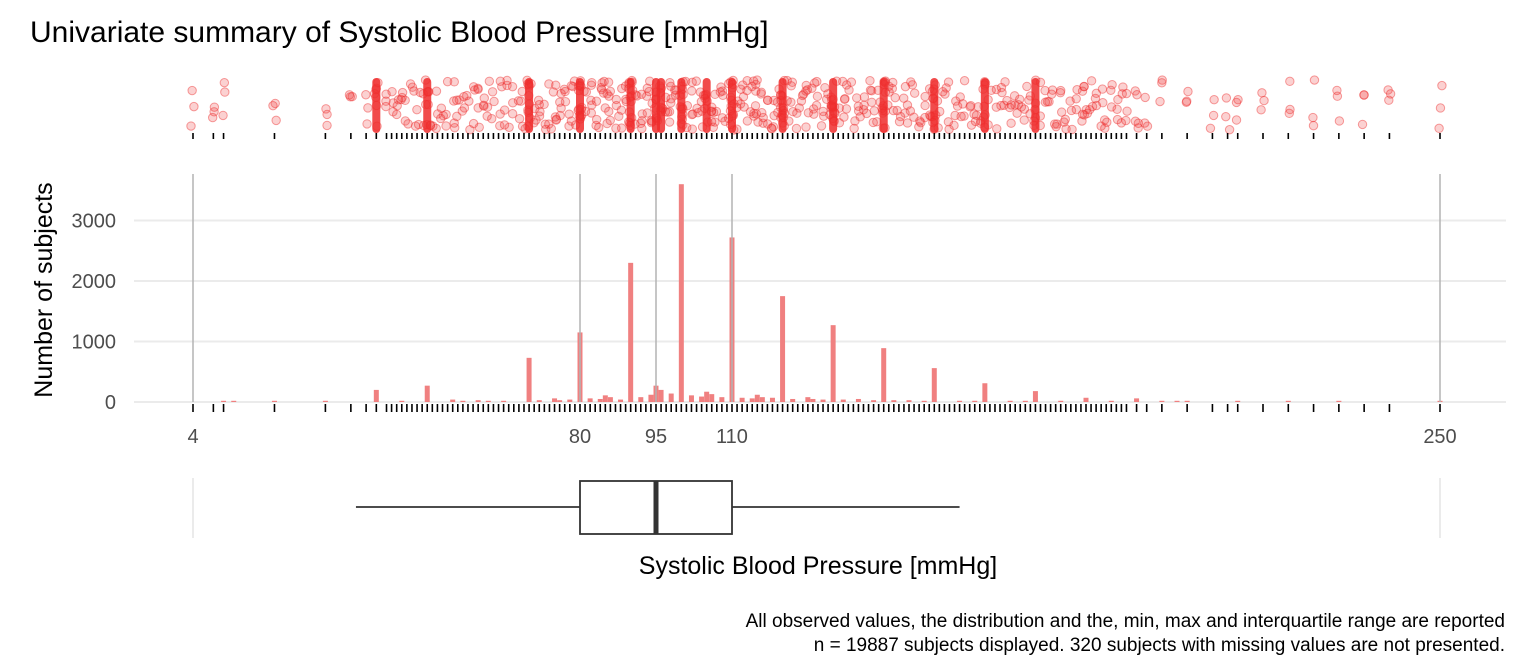 The image size is (1536, 672). What do you see at coordinates (192, 437) in the screenshot?
I see `x-tick-label: 4` at bounding box center [192, 437].